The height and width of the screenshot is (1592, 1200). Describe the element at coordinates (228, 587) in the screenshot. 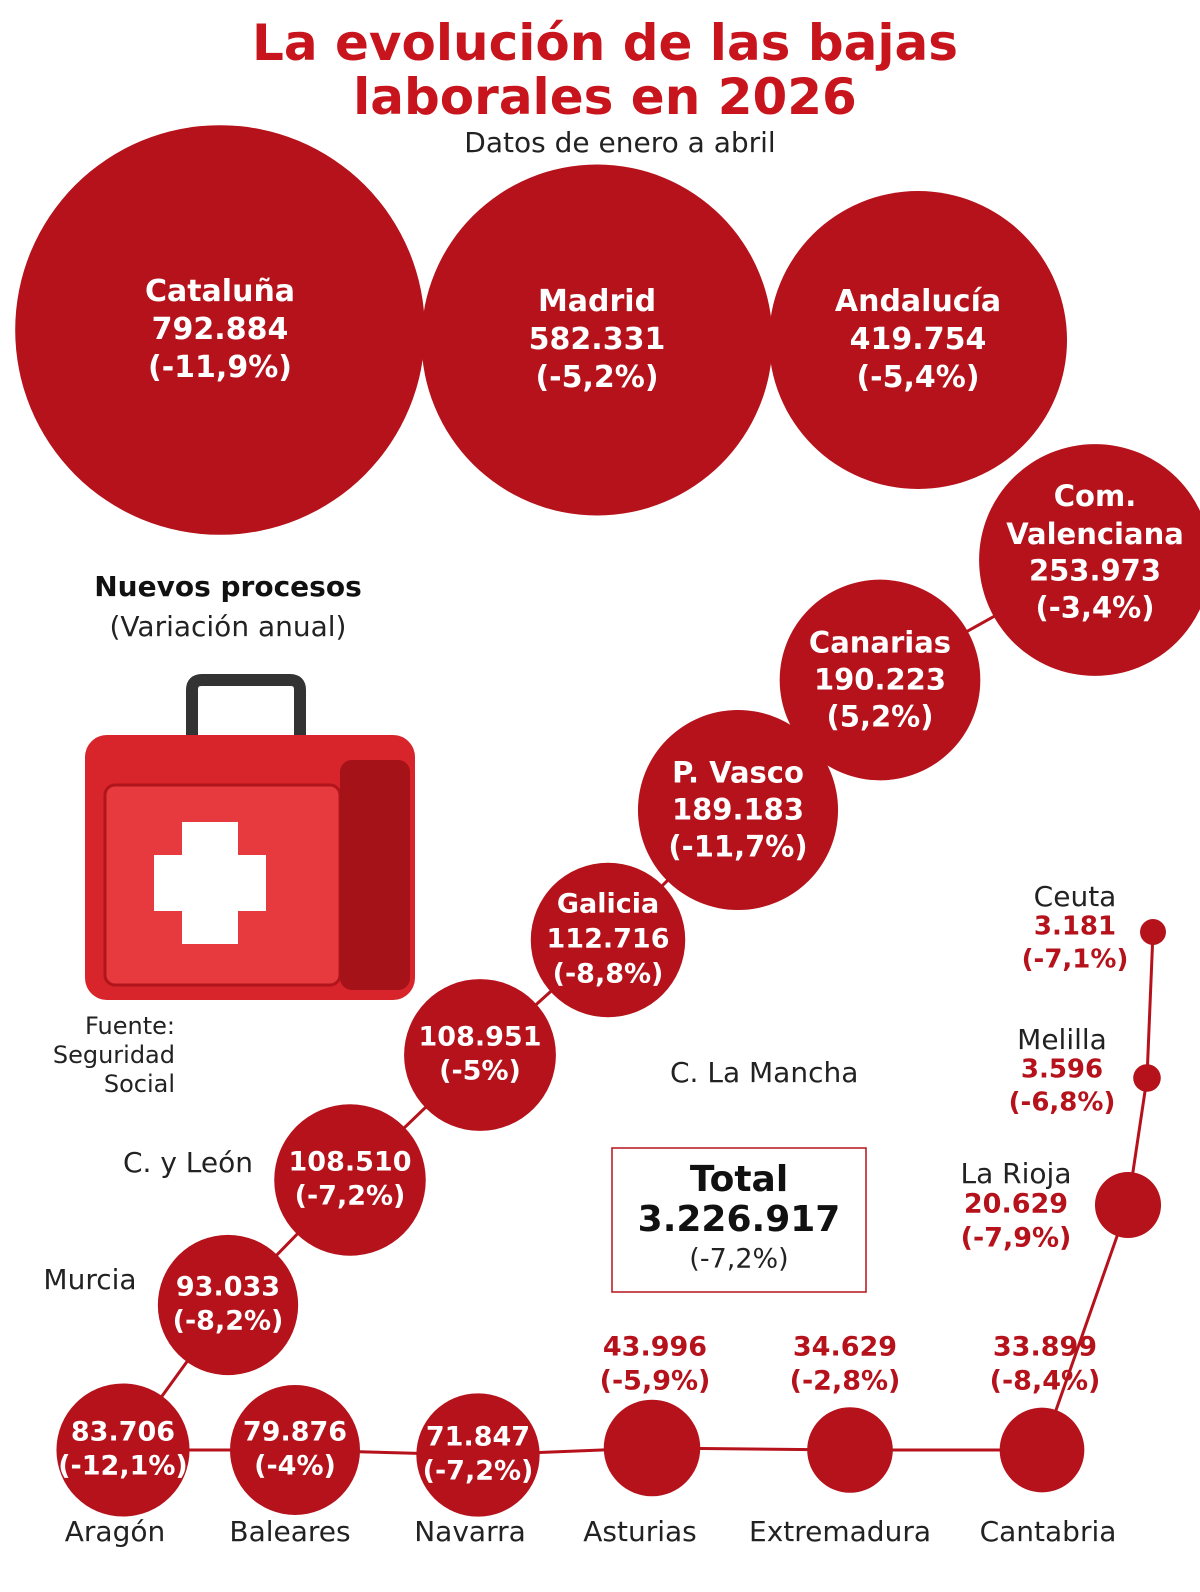

I see `legend-title: Nuevos procesos` at that location.